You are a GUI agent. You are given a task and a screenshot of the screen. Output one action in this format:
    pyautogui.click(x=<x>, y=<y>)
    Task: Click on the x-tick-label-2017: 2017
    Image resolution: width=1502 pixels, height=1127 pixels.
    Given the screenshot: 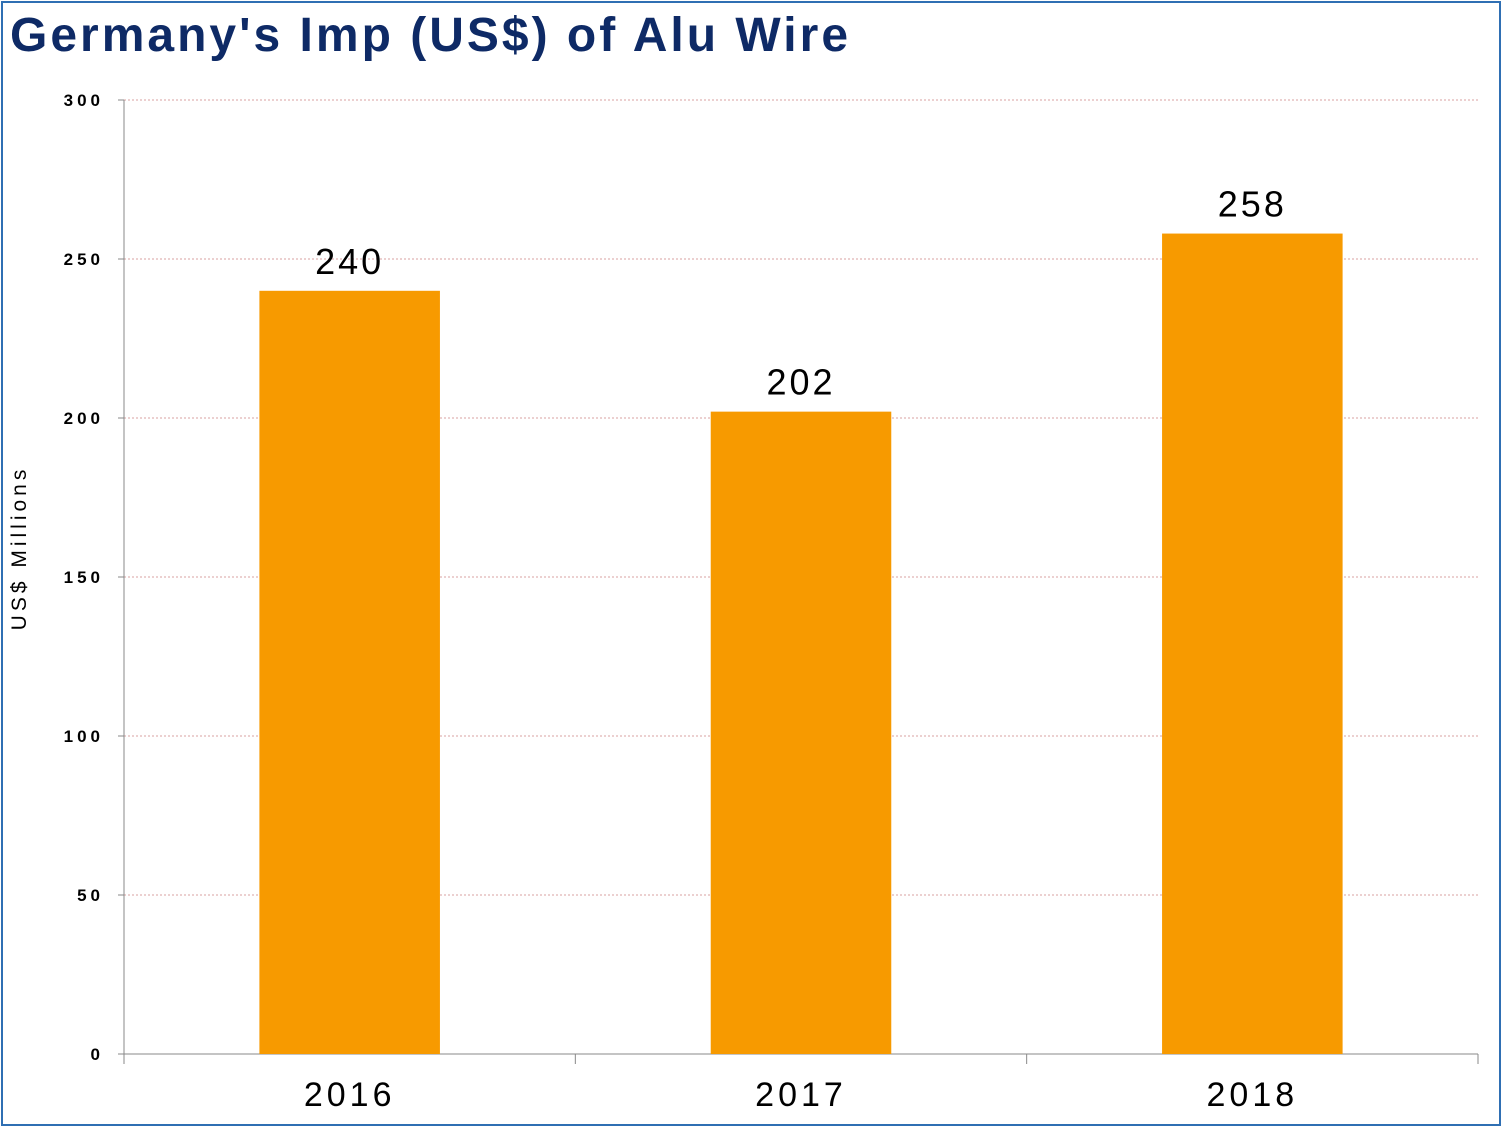 What is the action you would take?
    pyautogui.click(x=801, y=1095)
    